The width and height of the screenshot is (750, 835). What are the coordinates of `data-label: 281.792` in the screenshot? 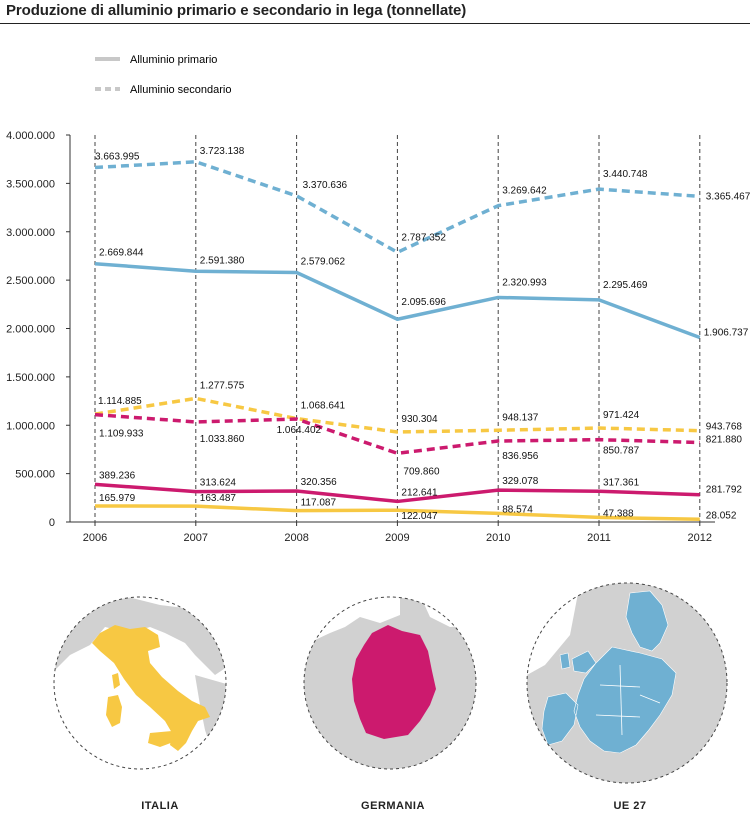 It's located at (724, 490).